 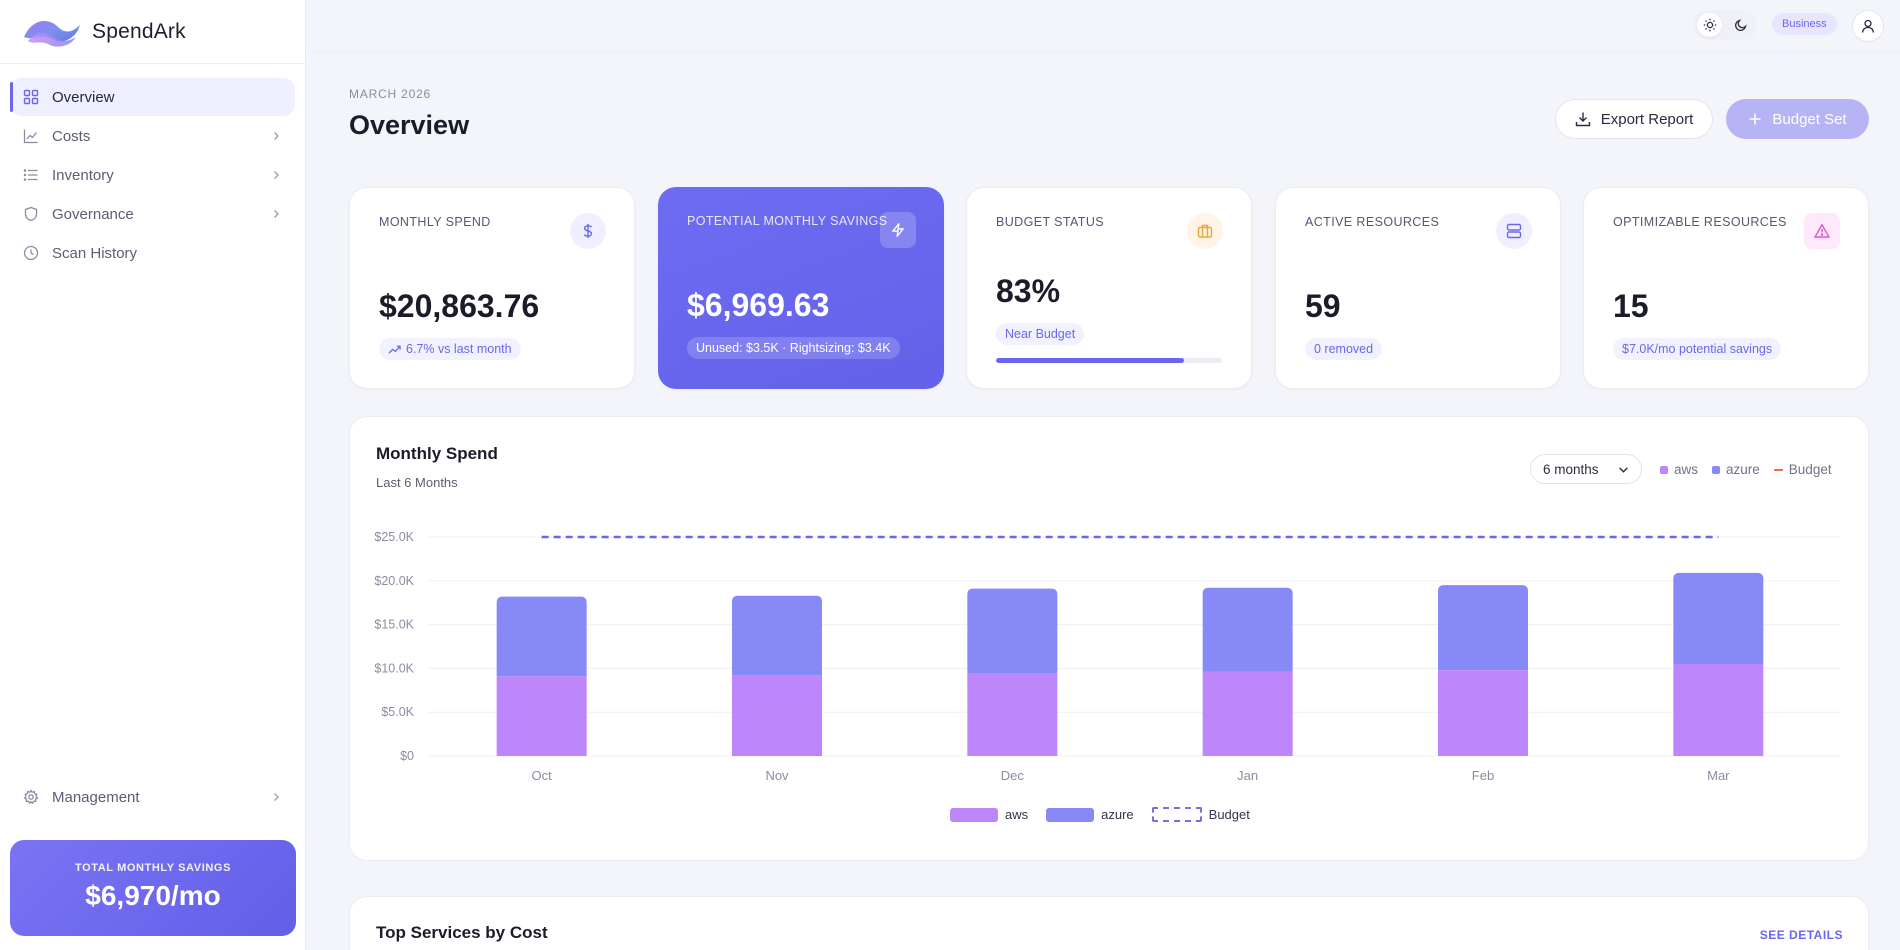 What do you see at coordinates (71, 136) in the screenshot?
I see `sidebar-item-label: Costs` at bounding box center [71, 136].